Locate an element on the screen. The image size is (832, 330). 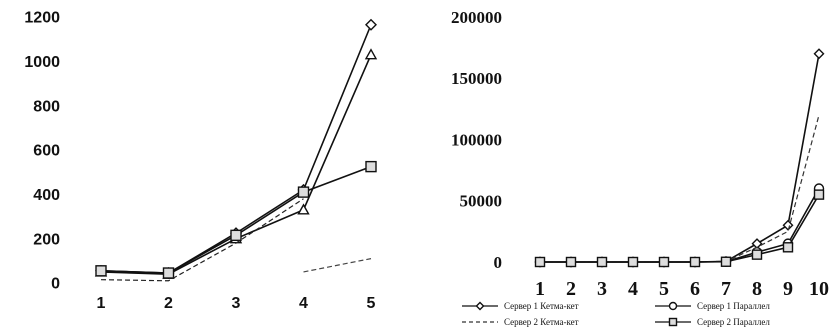
x-tick-label: 6 is located at coordinates (695, 289).